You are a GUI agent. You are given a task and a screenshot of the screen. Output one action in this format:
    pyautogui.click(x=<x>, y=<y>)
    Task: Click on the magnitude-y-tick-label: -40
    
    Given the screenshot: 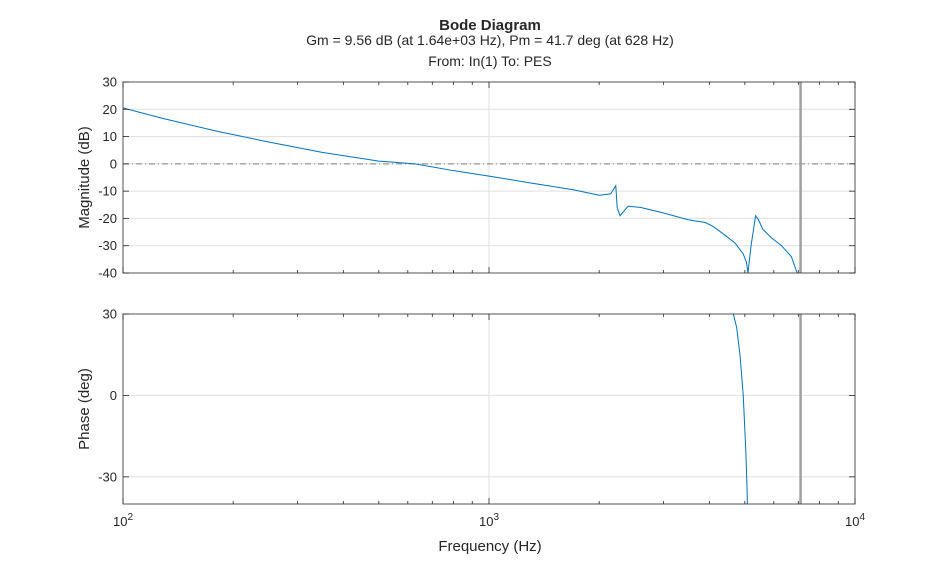 What is the action you would take?
    pyautogui.click(x=107, y=273)
    